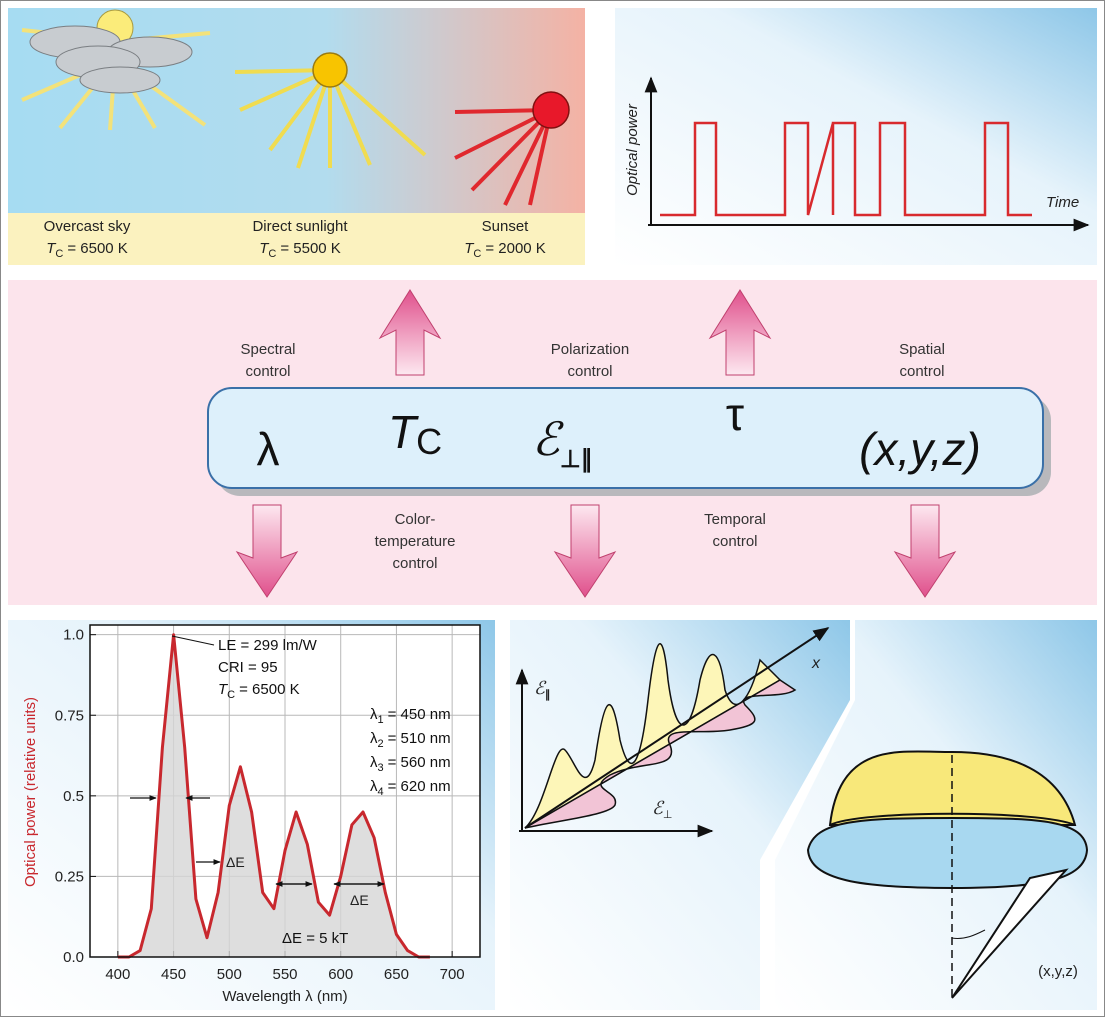 This screenshot has width=1105, height=1017. I want to click on plot-frame, so click(285, 791).